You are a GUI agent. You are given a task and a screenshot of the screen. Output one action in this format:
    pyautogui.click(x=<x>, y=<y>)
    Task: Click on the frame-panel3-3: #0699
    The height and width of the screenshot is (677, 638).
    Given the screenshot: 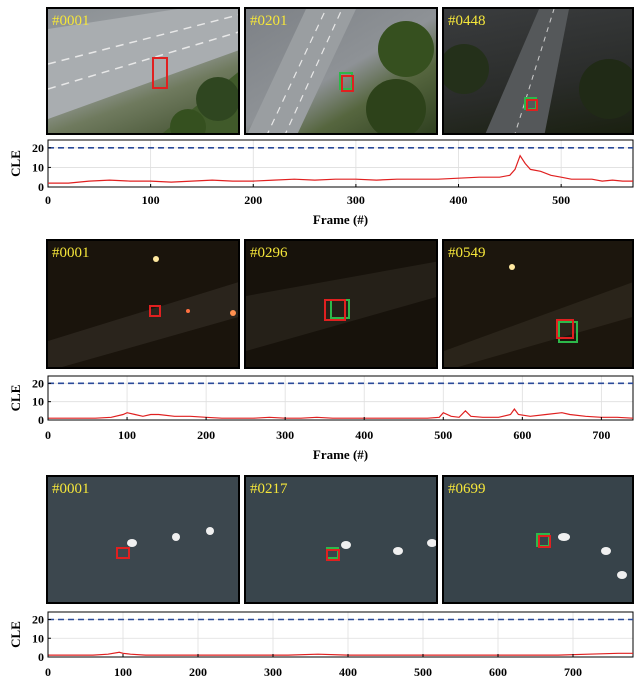 What is the action you would take?
    pyautogui.click(x=538, y=539)
    